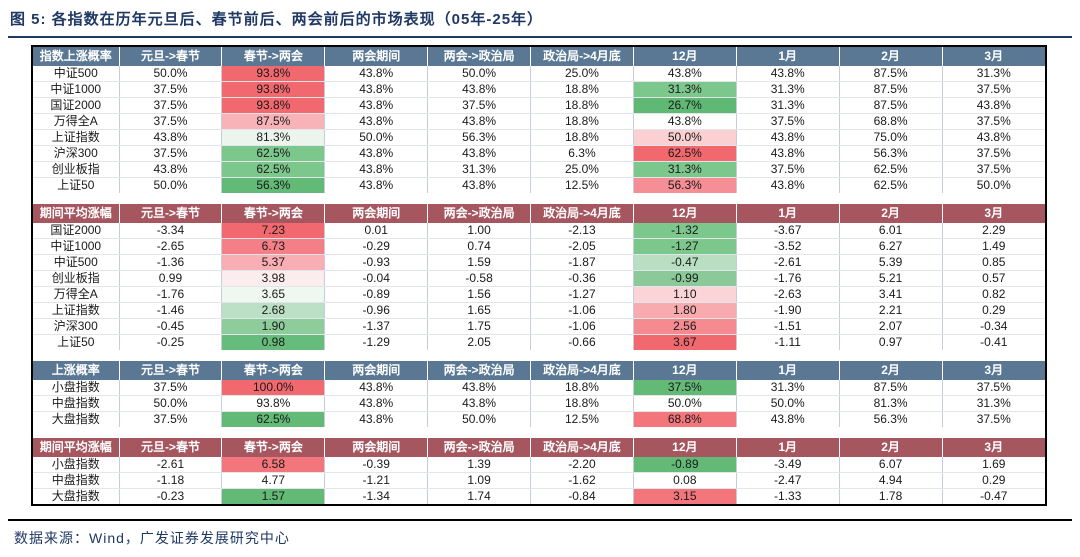  Describe the element at coordinates (479, 262) in the screenshot. I see `data-cell: 1.59` at that location.